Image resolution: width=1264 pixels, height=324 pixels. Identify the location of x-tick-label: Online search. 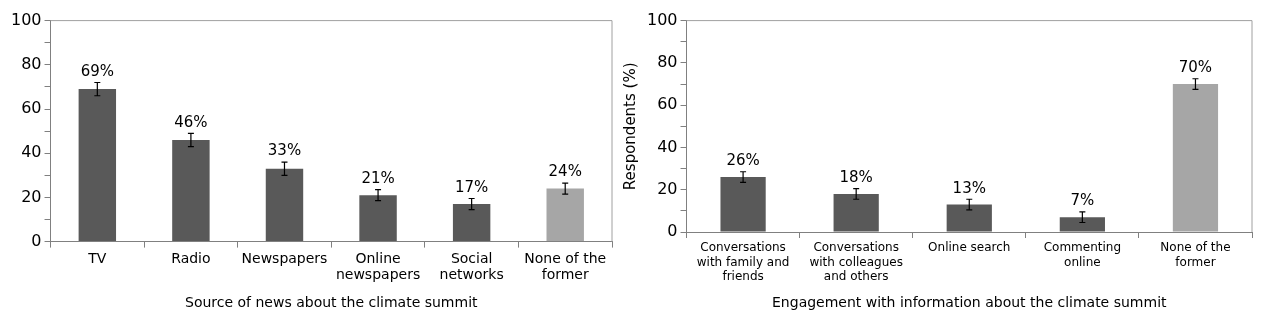
(969, 247).